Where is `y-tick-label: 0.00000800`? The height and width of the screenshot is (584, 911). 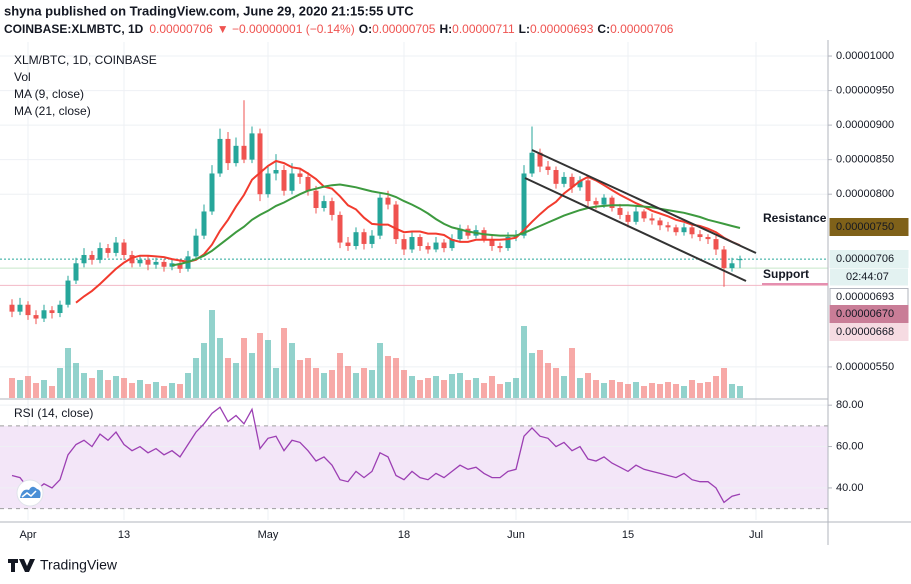
y-tick-label: 0.00000800 is located at coordinates (865, 194).